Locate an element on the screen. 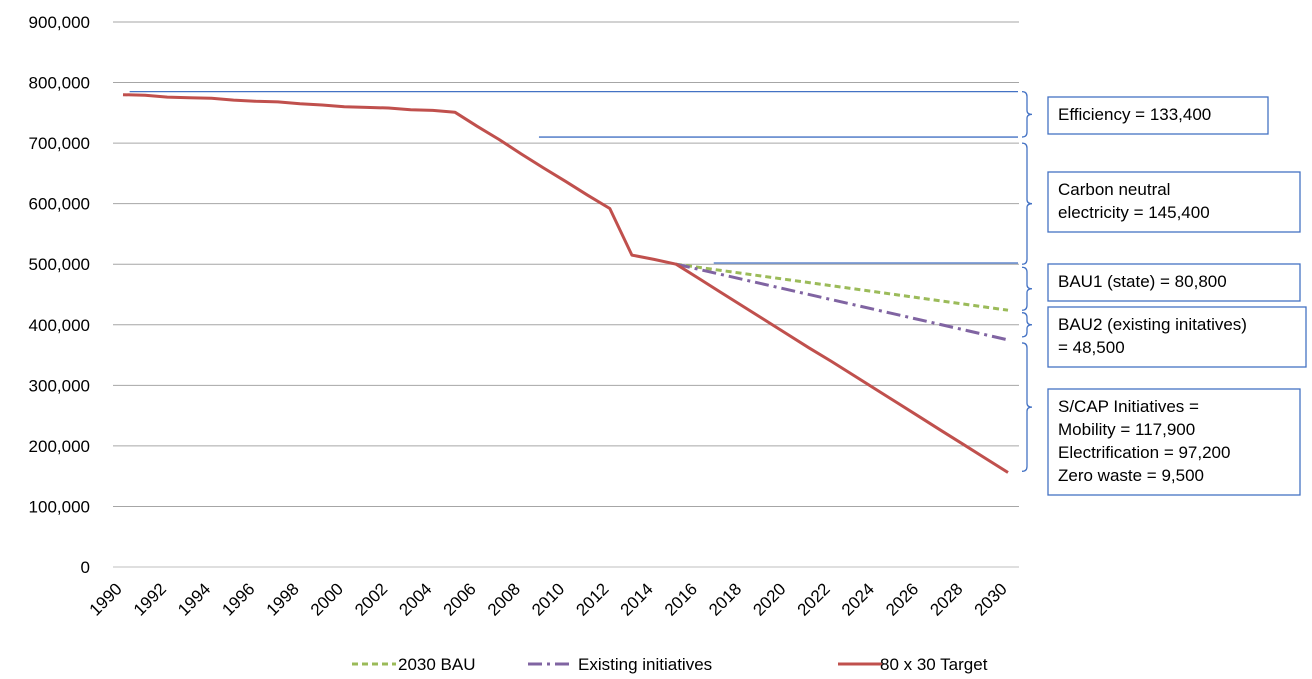 This screenshot has height=679, width=1312. x-tick-label: 2030 is located at coordinates (991, 599).